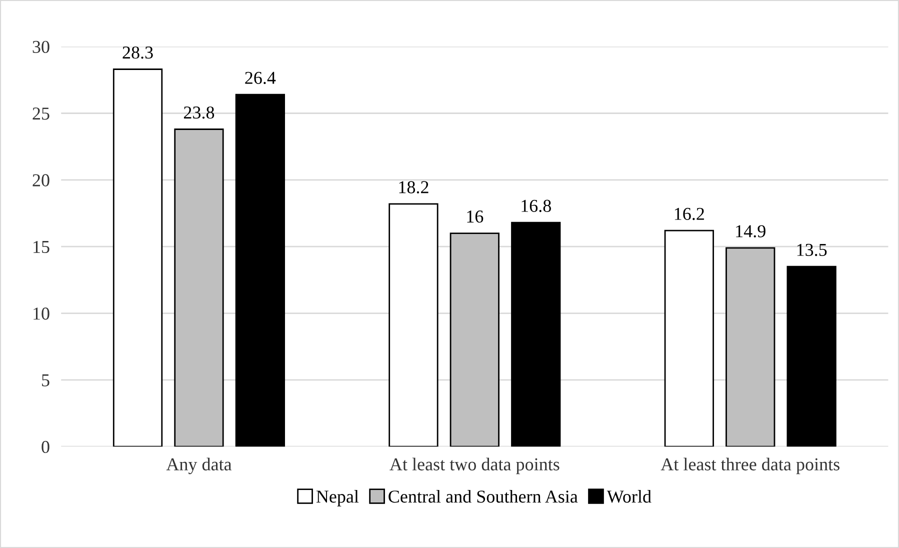 The height and width of the screenshot is (548, 899). I want to click on data-label: 13.5, so click(812, 250).